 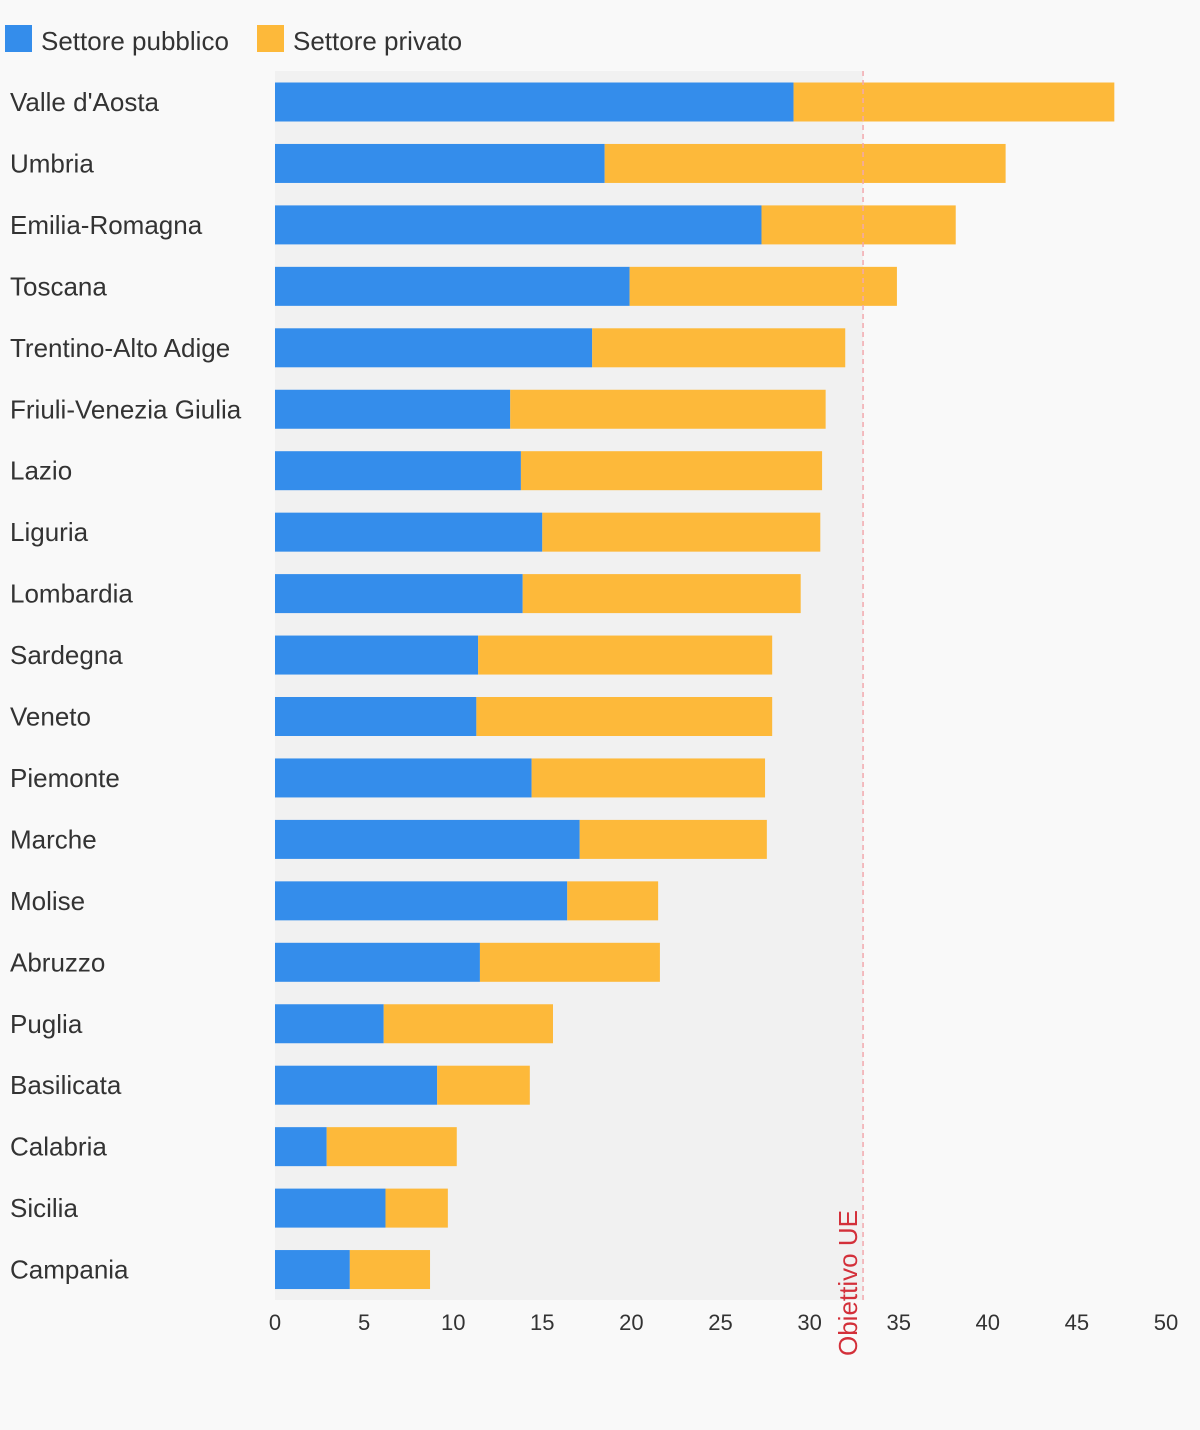 What do you see at coordinates (809, 1322) in the screenshot?
I see `x-tick-label: 30` at bounding box center [809, 1322].